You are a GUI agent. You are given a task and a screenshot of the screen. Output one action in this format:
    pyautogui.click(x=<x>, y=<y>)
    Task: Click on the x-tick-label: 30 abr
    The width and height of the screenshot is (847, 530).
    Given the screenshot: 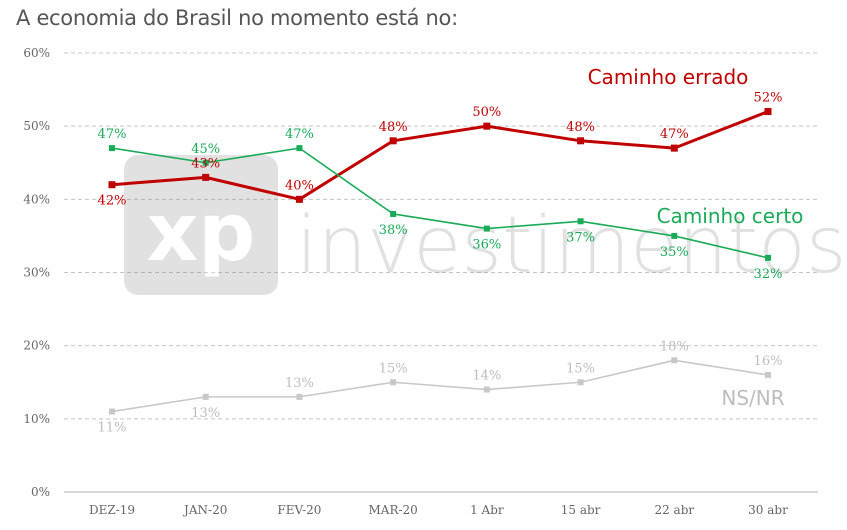 What is the action you would take?
    pyautogui.click(x=768, y=510)
    